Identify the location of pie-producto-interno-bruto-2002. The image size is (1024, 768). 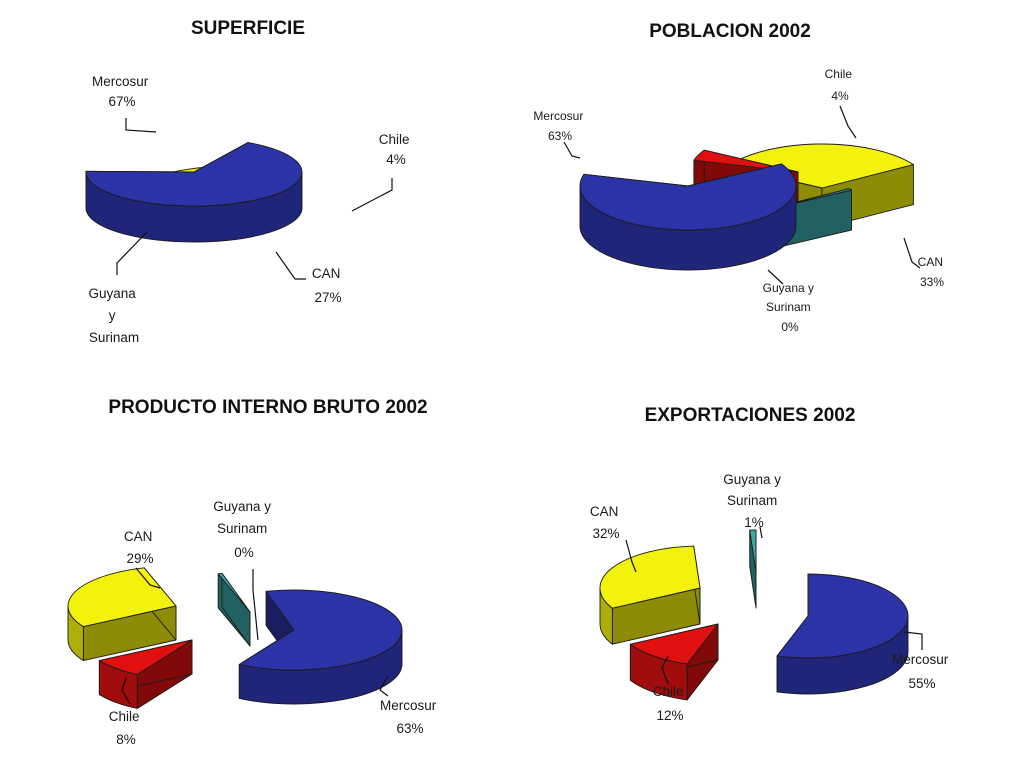
(235, 638).